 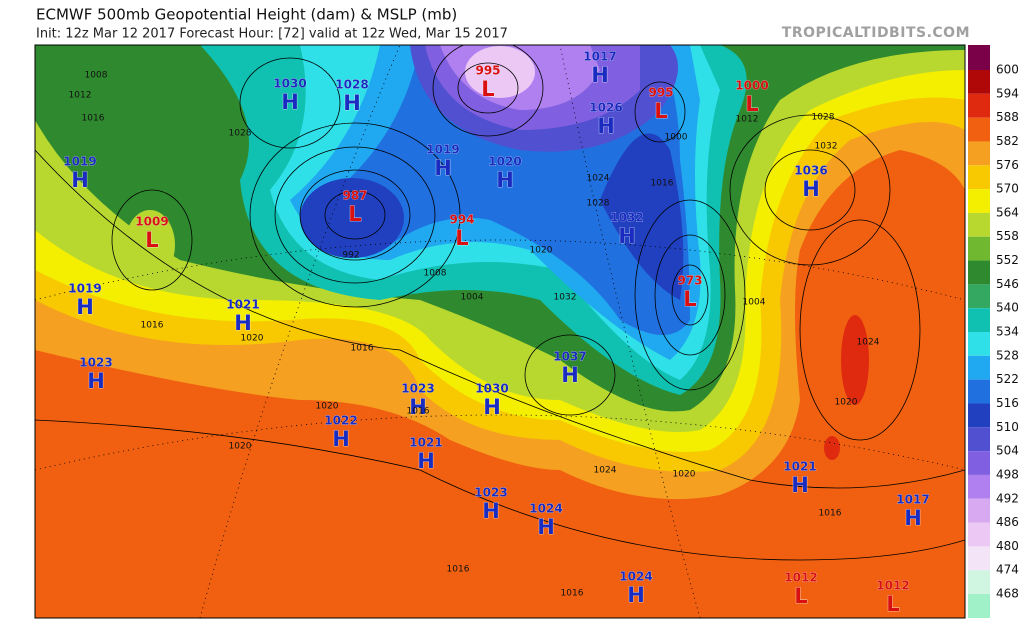 I want to click on pressure-value: 1032, so click(x=626, y=218).